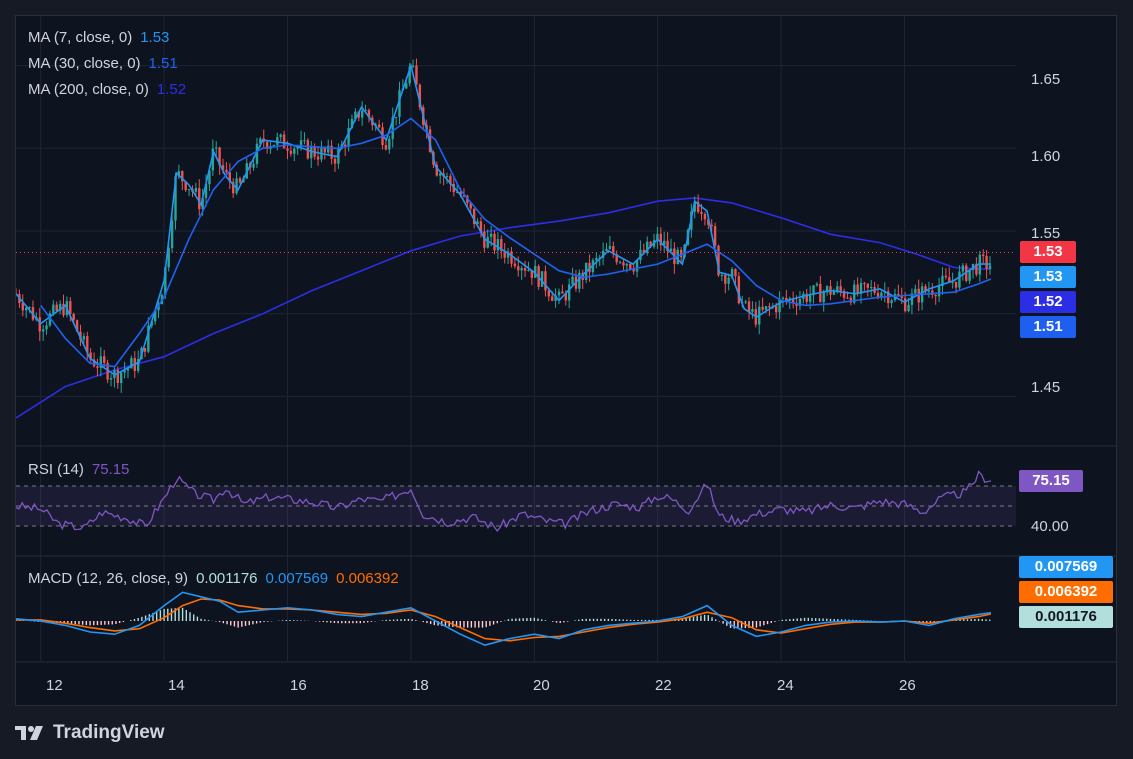 The image size is (1133, 759). What do you see at coordinates (907, 685) in the screenshot?
I see `time-tick-label: 26` at bounding box center [907, 685].